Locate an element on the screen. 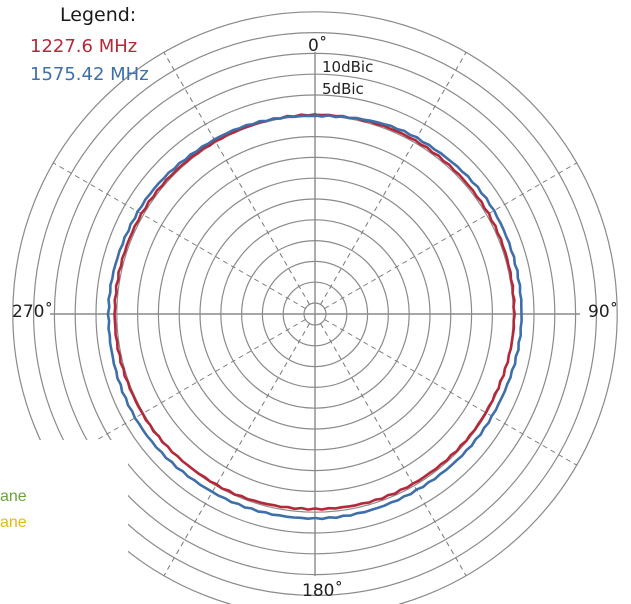  angle-label-270: 270˚ is located at coordinates (32, 312).